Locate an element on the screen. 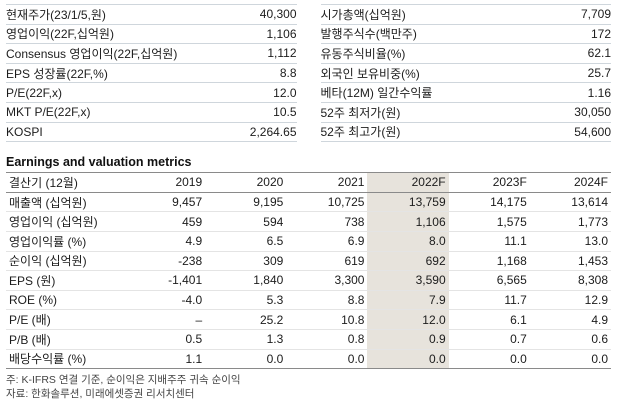 The height and width of the screenshot is (402, 619). info-value: 1,112 is located at coordinates (282, 53).